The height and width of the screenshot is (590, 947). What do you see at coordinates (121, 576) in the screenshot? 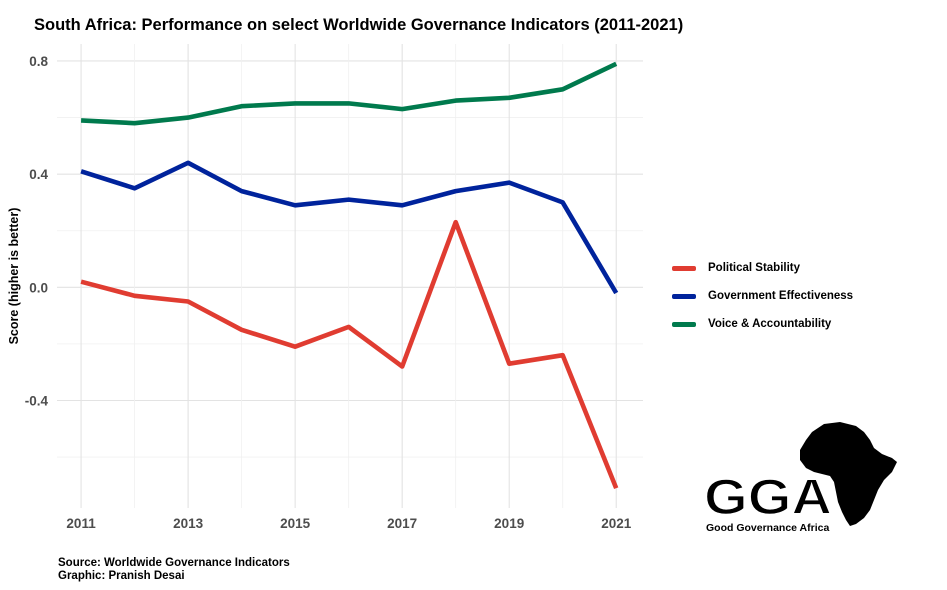
I see `graphic-credit: Graphic: Pranish Desai` at bounding box center [121, 576].